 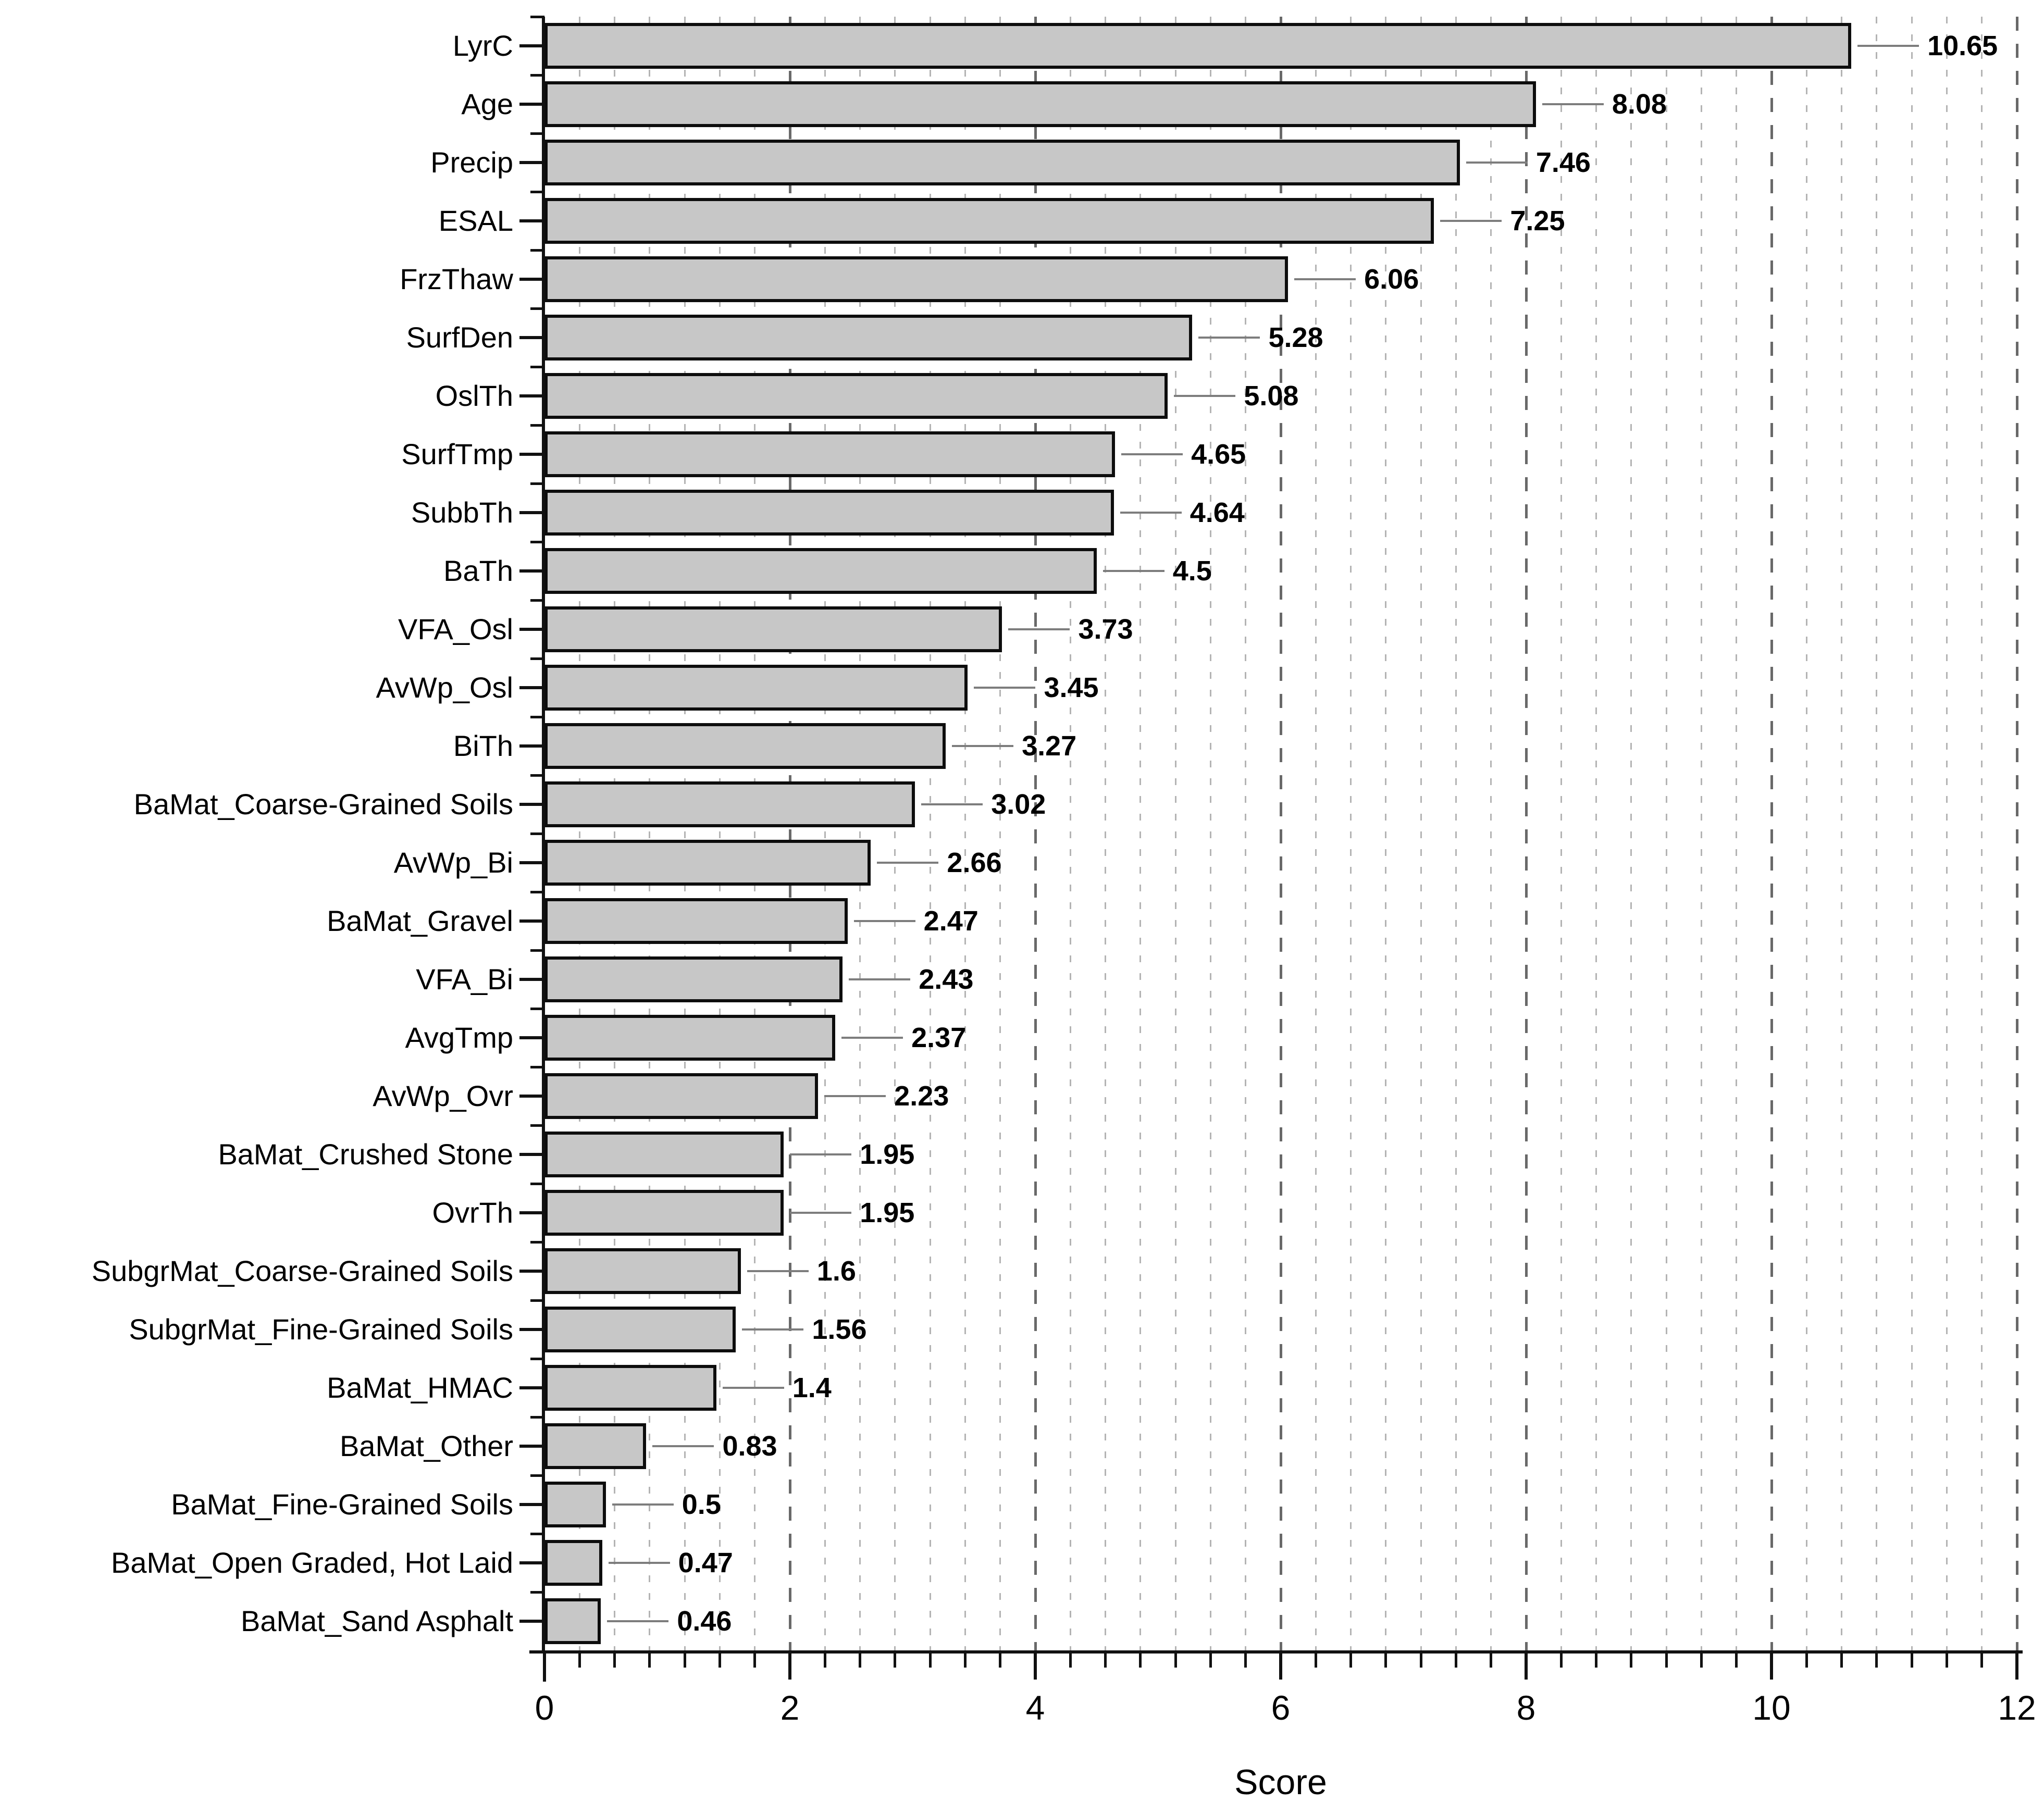 I want to click on x-axis-title: Score, so click(x=1280, y=1782).